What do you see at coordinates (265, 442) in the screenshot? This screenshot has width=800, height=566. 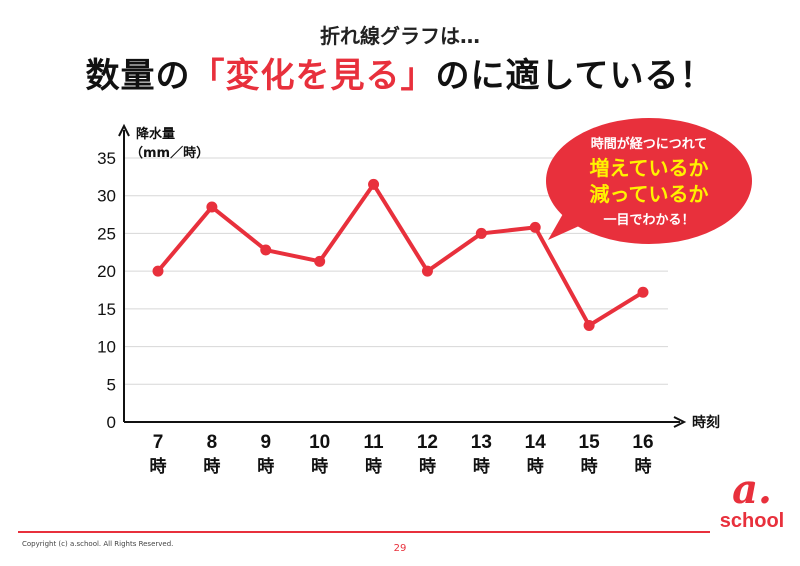 I see `x-tick-label: 9` at bounding box center [265, 442].